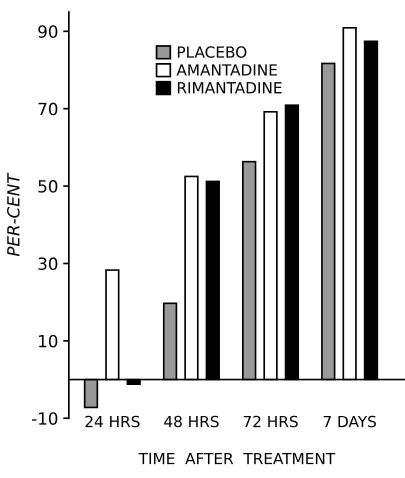 The height and width of the screenshot is (478, 405). I want to click on y-tick-label: 70, so click(48, 109).